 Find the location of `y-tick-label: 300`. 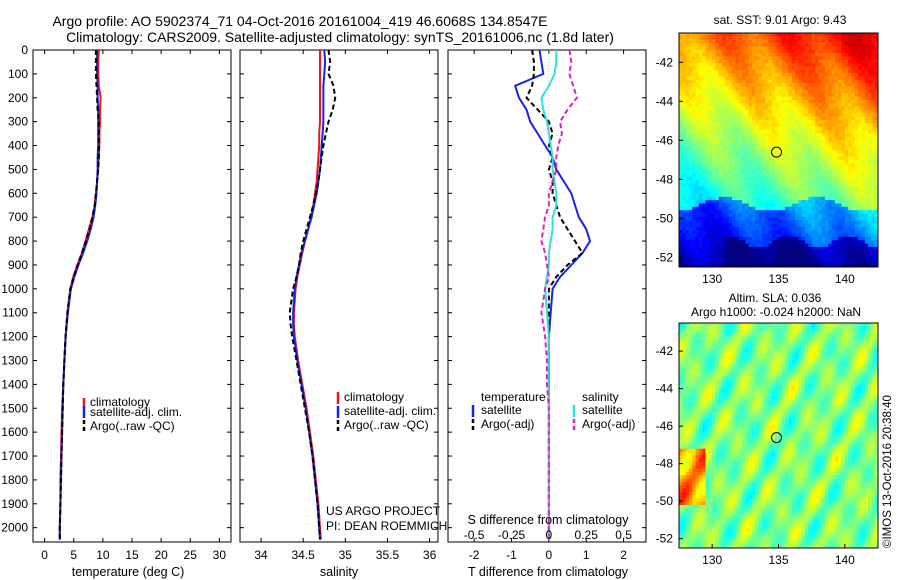

y-tick-label: 300 is located at coordinates (18, 122).